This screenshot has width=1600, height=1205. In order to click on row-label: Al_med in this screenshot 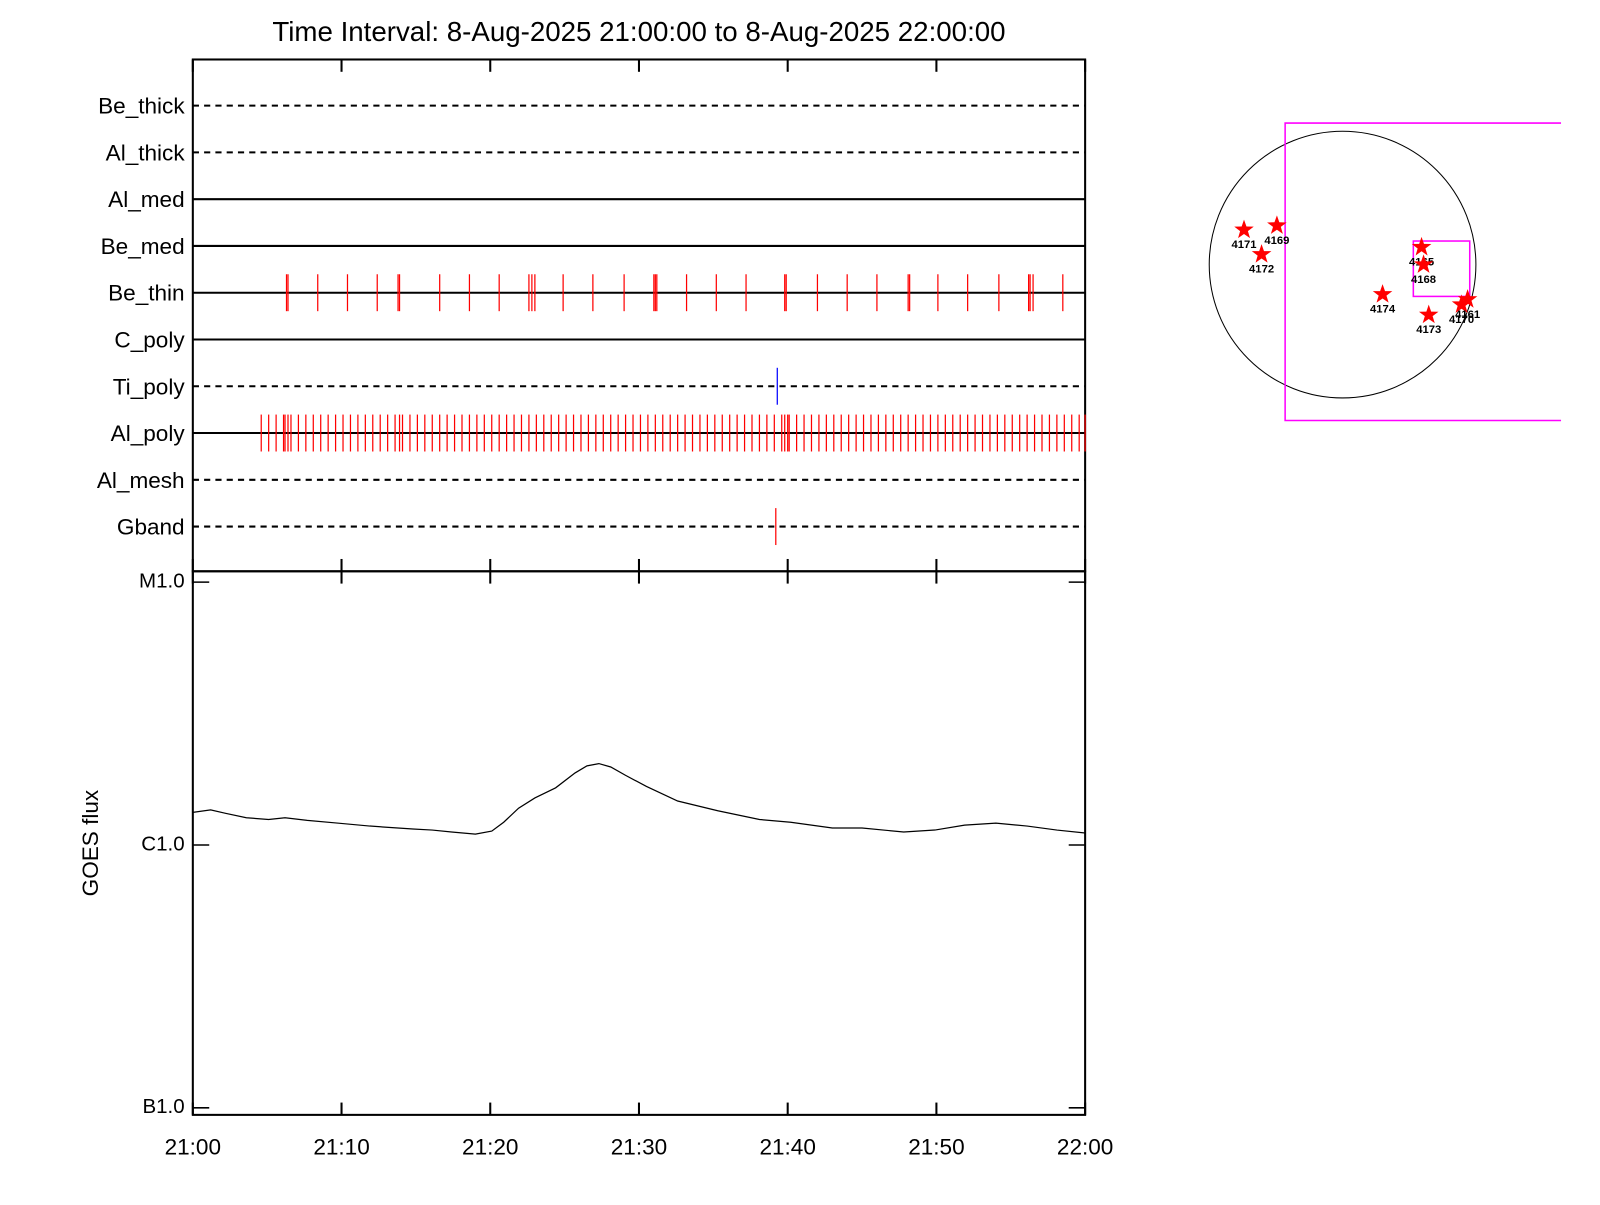, I will do `click(146, 199)`.